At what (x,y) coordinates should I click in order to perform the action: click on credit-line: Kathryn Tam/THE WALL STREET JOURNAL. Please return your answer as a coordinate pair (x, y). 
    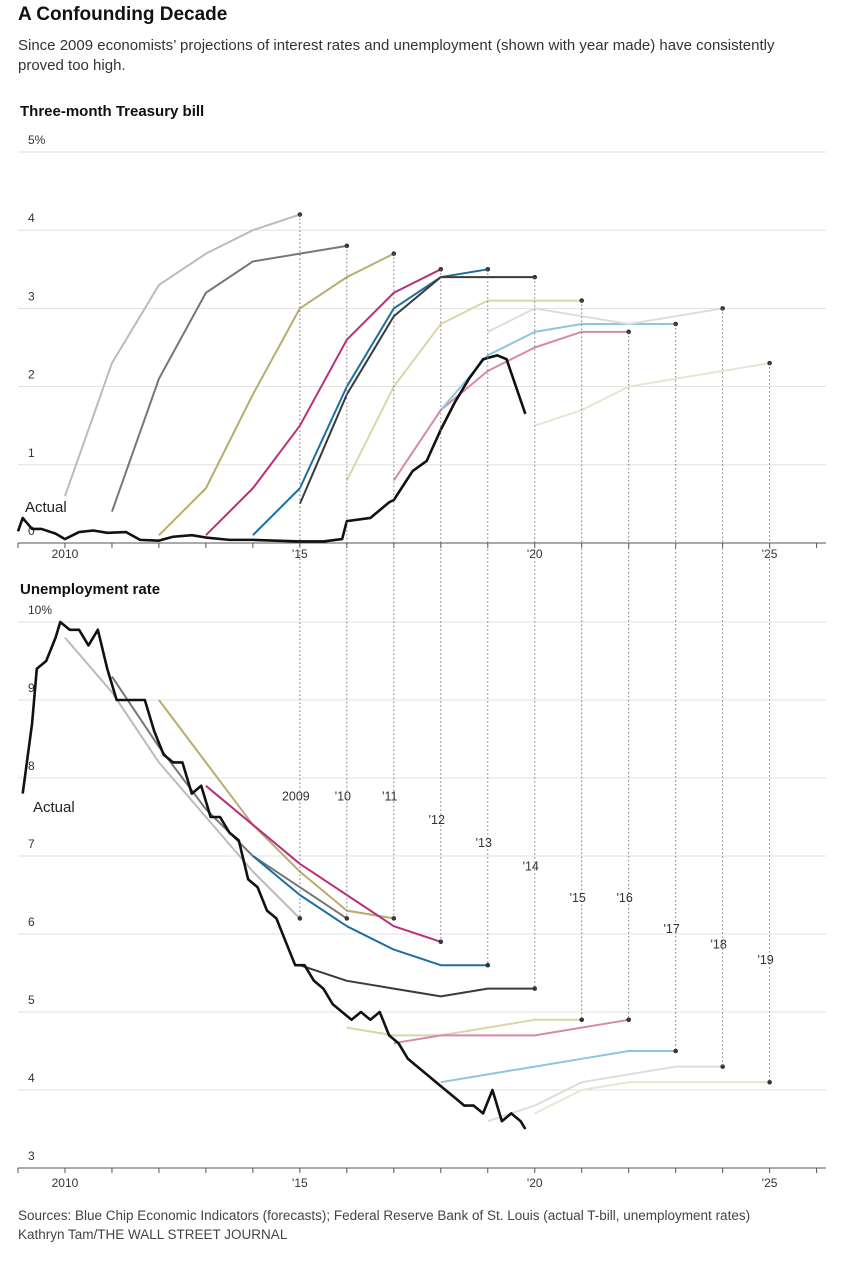
    Looking at the image, I should click on (153, 1234).